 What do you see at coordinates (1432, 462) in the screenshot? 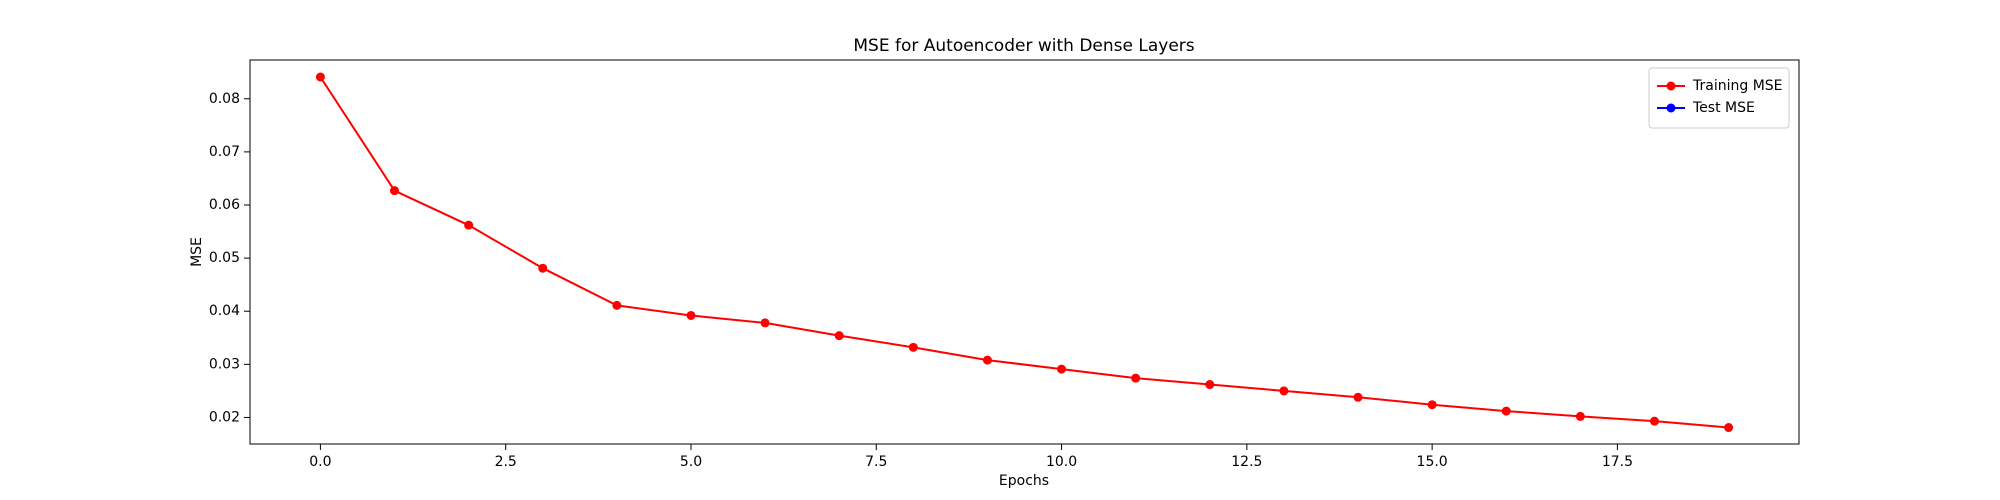
I see `x-tick-label: 15.0` at bounding box center [1432, 462].